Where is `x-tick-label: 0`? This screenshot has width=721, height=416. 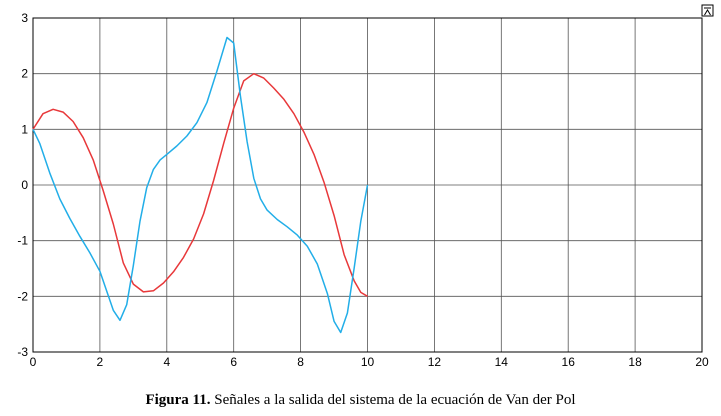 x-tick-label: 0 is located at coordinates (33, 362).